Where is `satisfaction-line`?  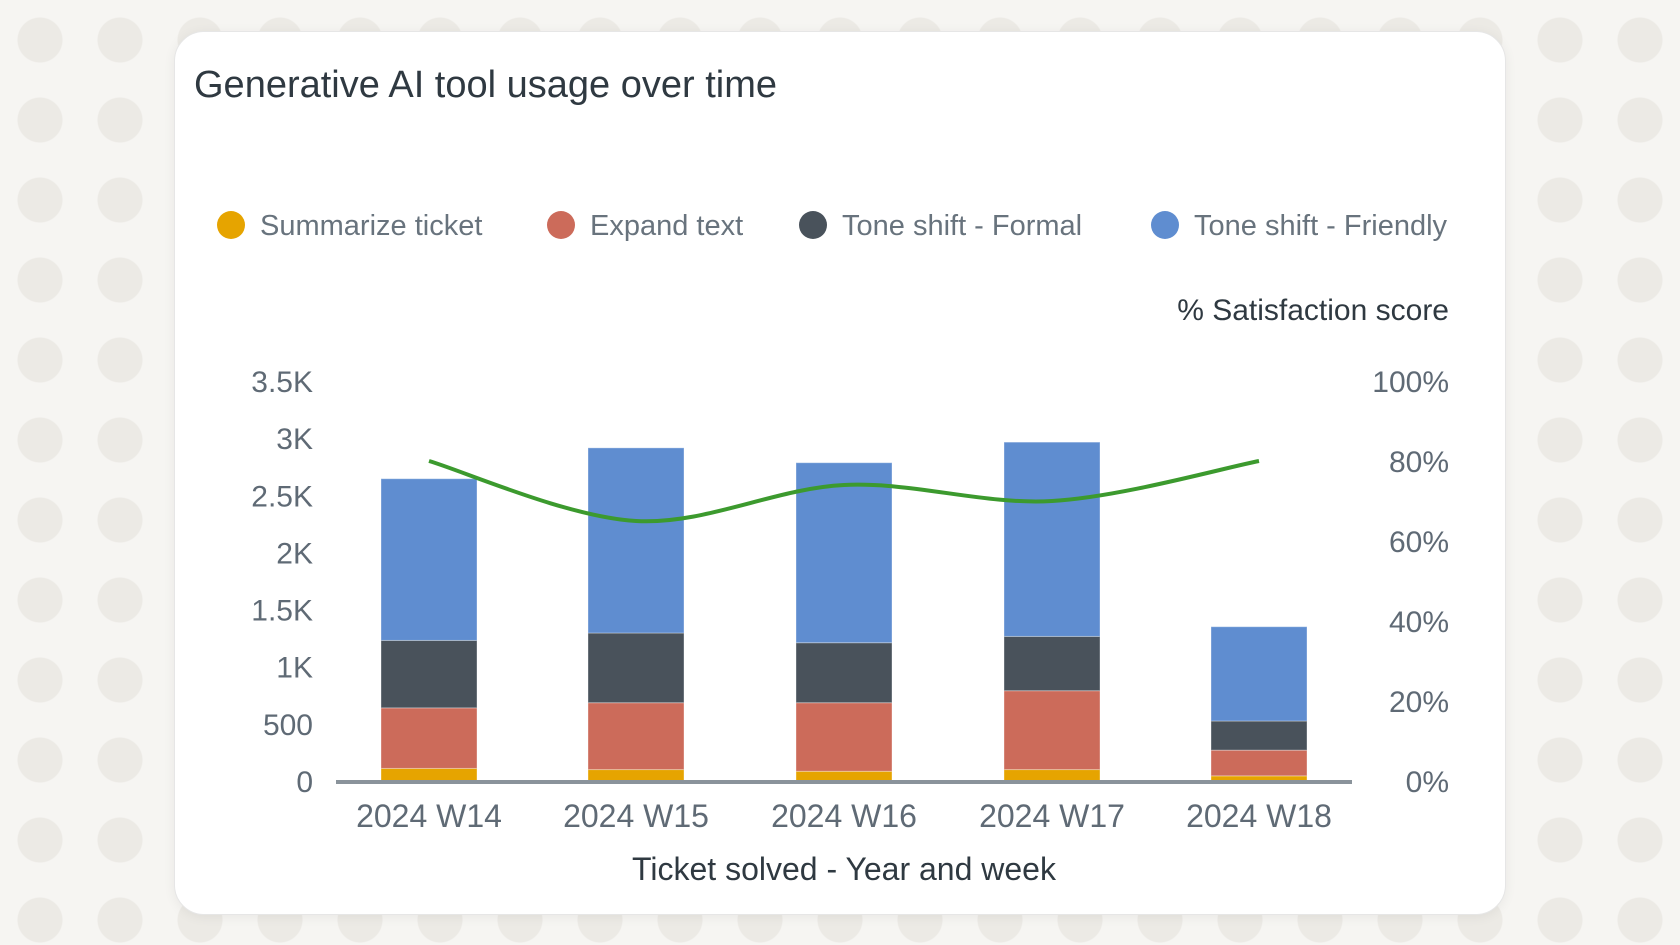
satisfaction-line is located at coordinates (844, 491).